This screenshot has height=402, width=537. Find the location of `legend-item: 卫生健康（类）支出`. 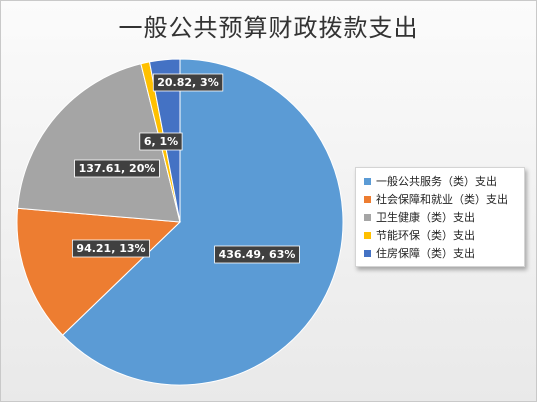

legend-item: 卫生健康（类）支出 is located at coordinates (444, 217).